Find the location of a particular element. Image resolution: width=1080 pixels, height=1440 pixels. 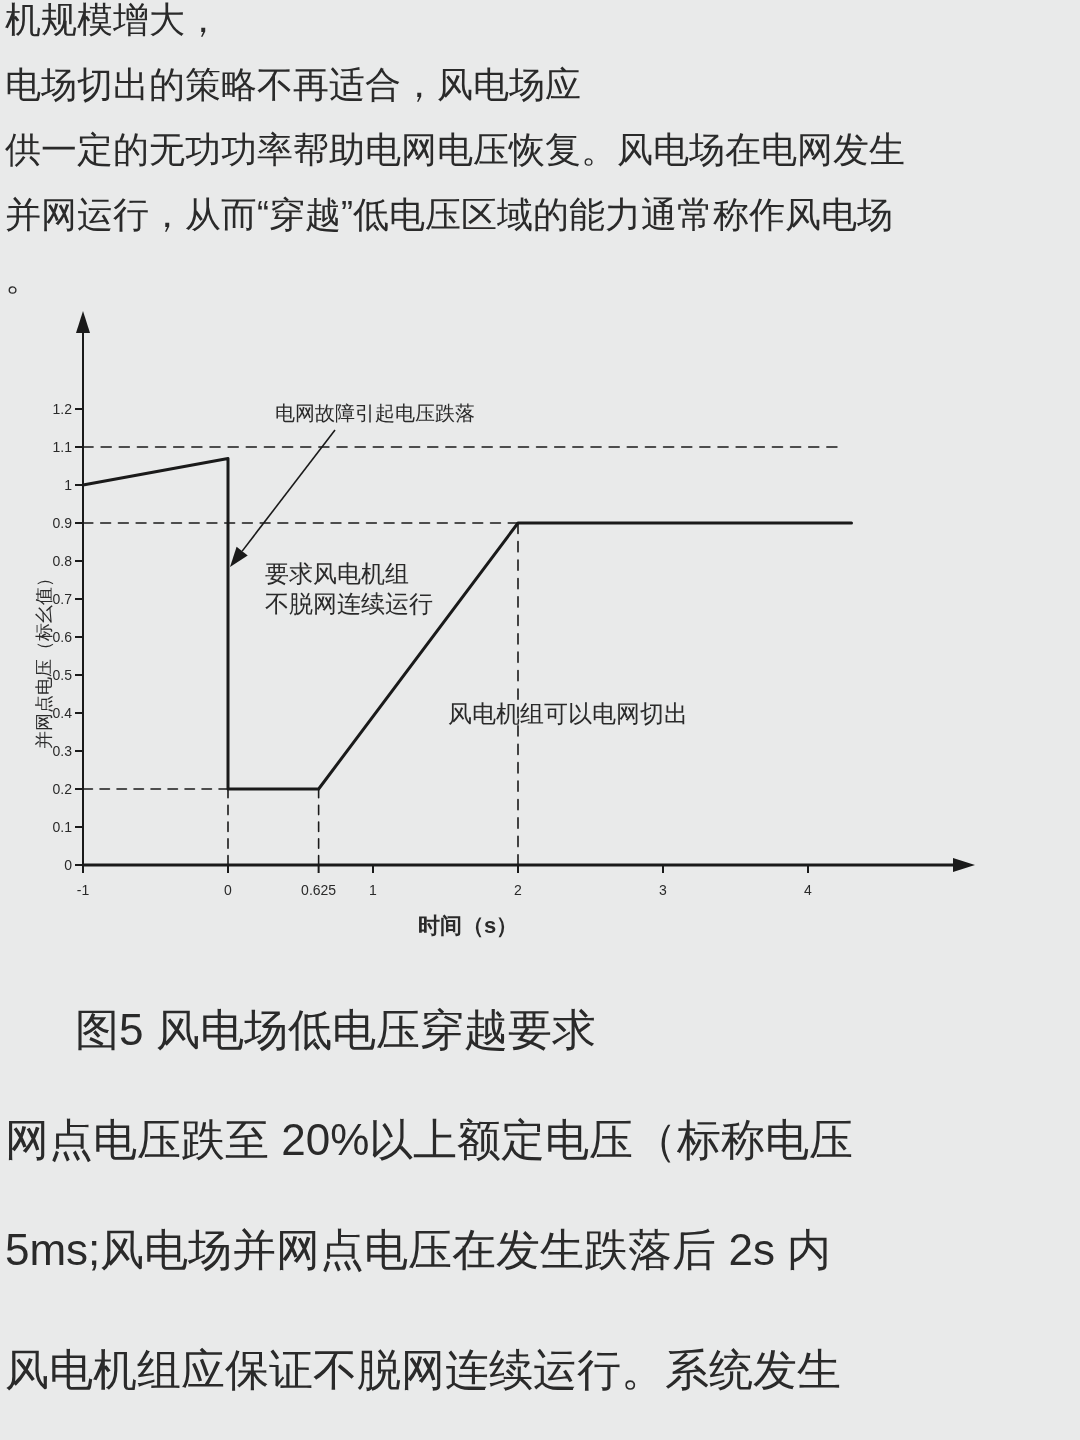

y-axis-title: 并网点电压（标幺值） is located at coordinates (44, 659).